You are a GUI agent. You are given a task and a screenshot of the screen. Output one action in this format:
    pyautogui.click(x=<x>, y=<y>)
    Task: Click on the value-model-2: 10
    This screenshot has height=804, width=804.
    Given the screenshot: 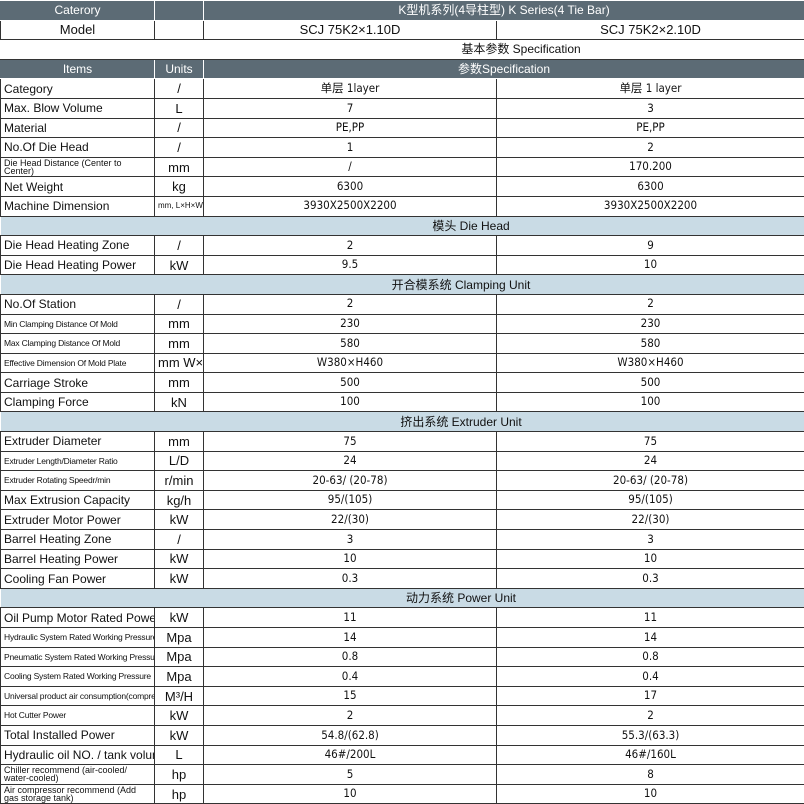 What is the action you would take?
    pyautogui.click(x=650, y=559)
    